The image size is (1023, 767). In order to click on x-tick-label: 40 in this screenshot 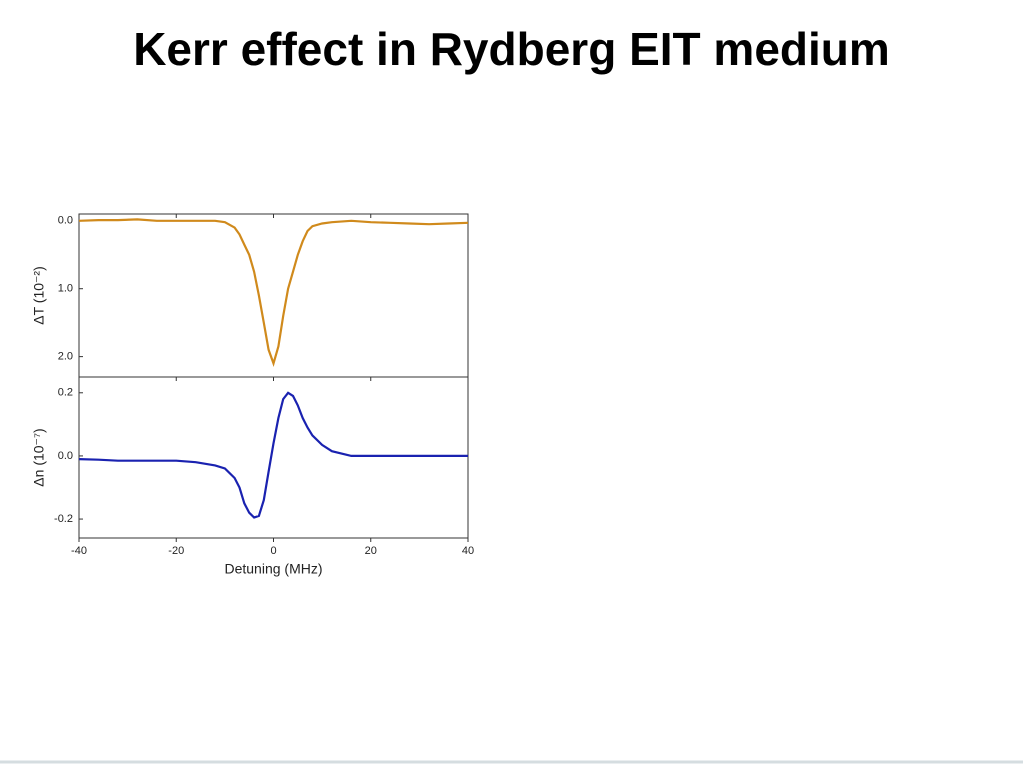, I will do `click(468, 551)`.